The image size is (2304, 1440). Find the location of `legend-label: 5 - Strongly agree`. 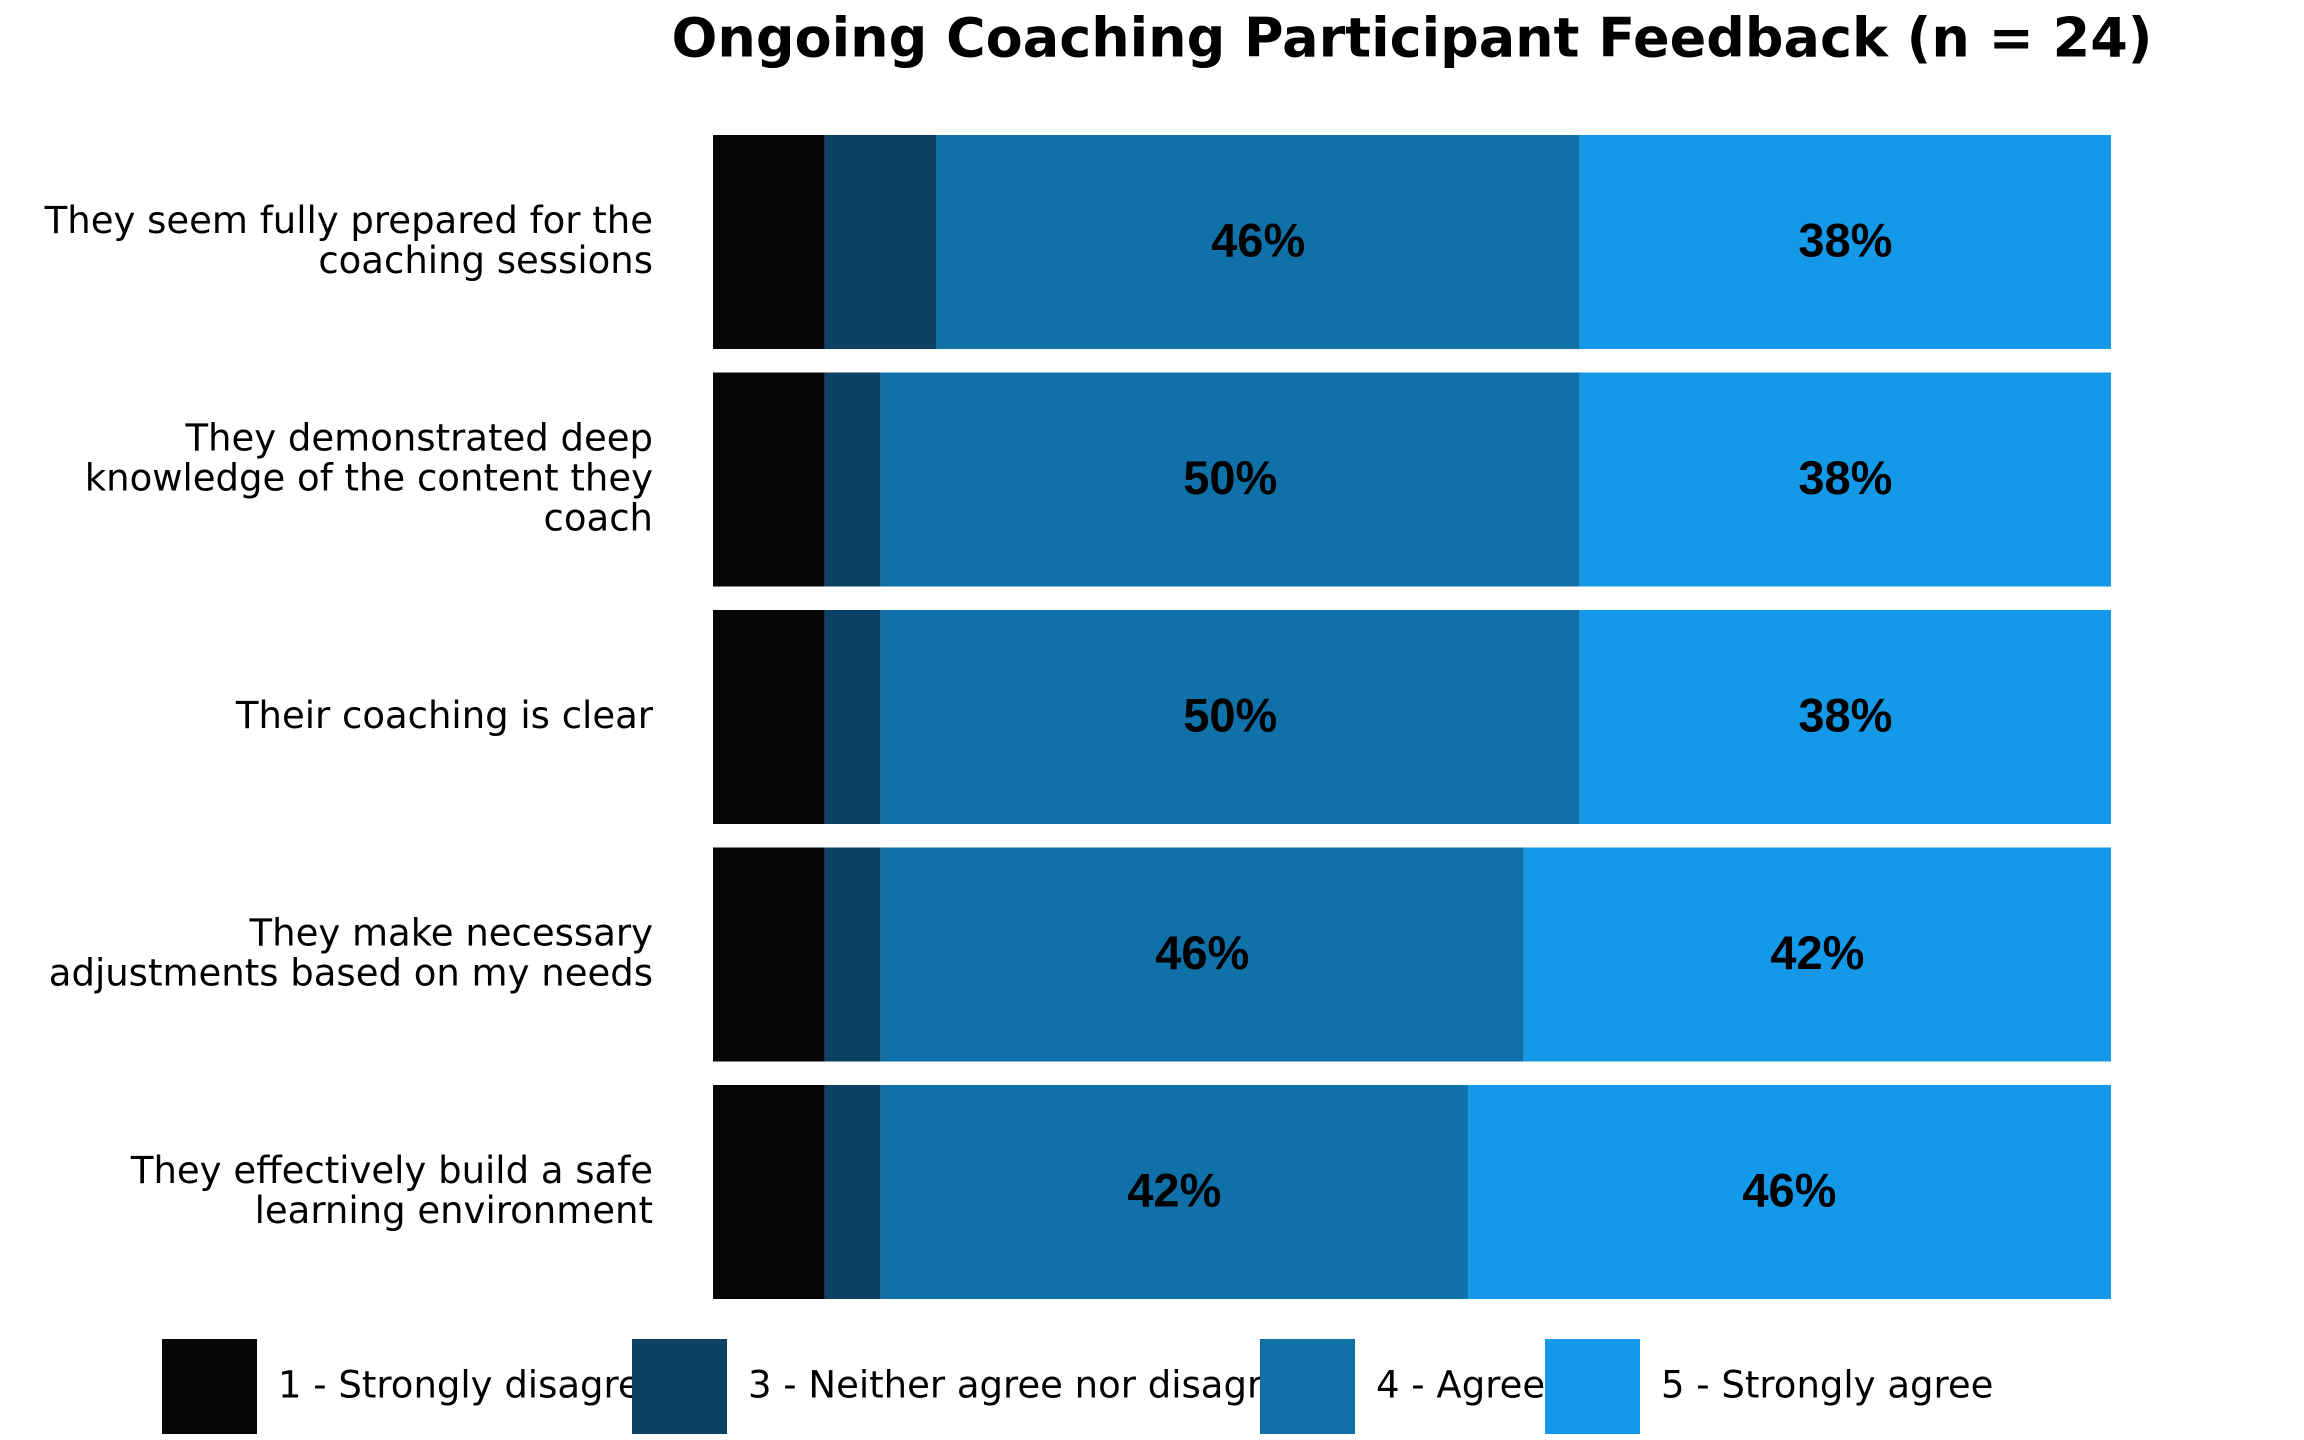

legend-label: 5 - Strongly agree is located at coordinates (1827, 1385).